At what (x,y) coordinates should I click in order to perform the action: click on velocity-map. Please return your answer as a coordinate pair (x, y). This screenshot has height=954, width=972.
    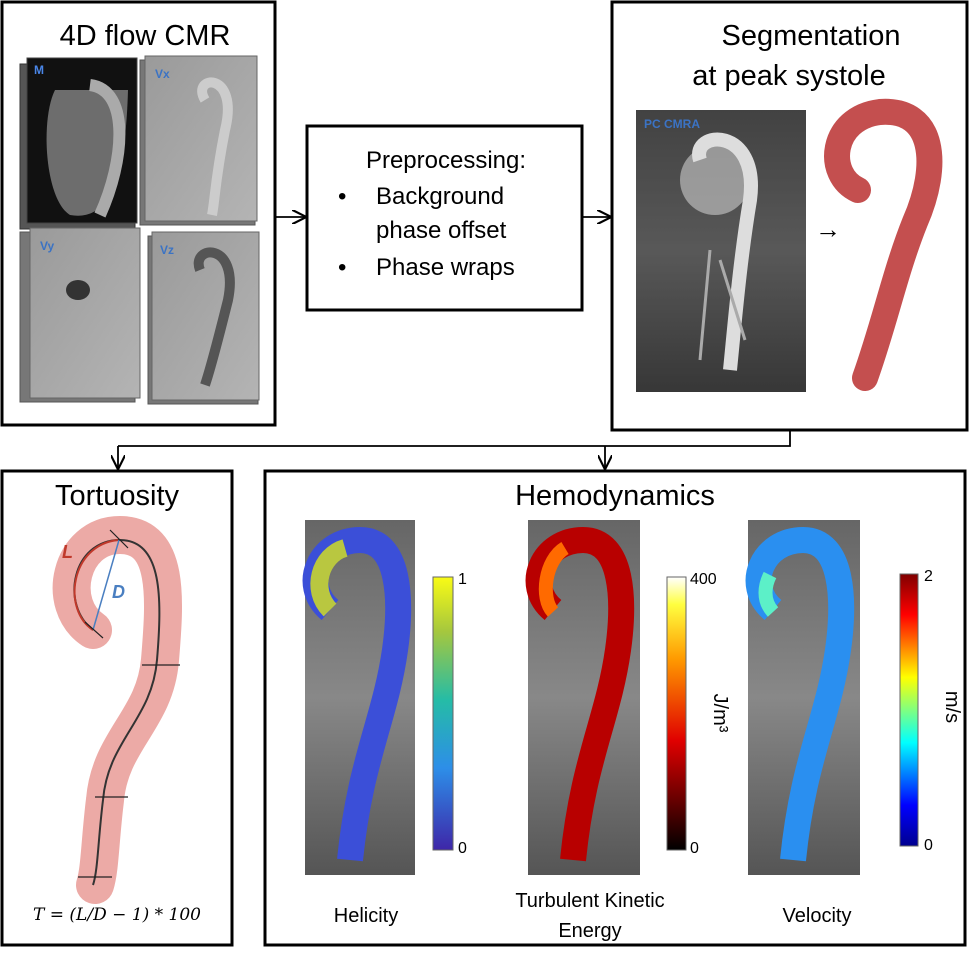
    Looking at the image, I should click on (802, 697).